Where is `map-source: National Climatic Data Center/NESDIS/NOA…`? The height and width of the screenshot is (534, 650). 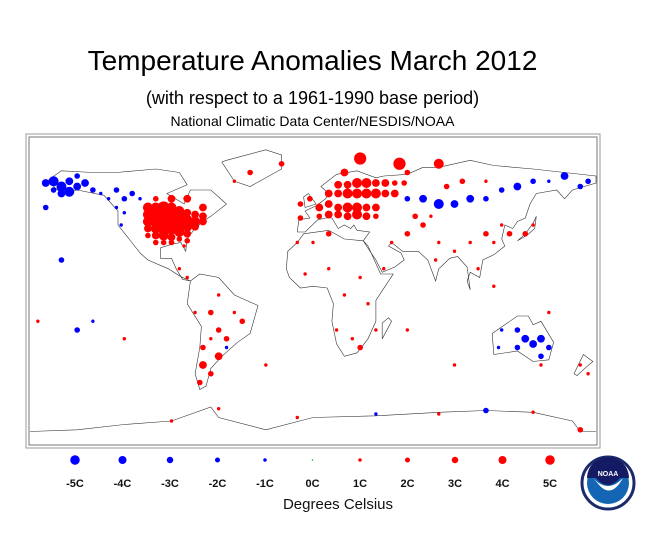
map-source: National Climatic Data Center/NESDIS/NOA… is located at coordinates (312, 121).